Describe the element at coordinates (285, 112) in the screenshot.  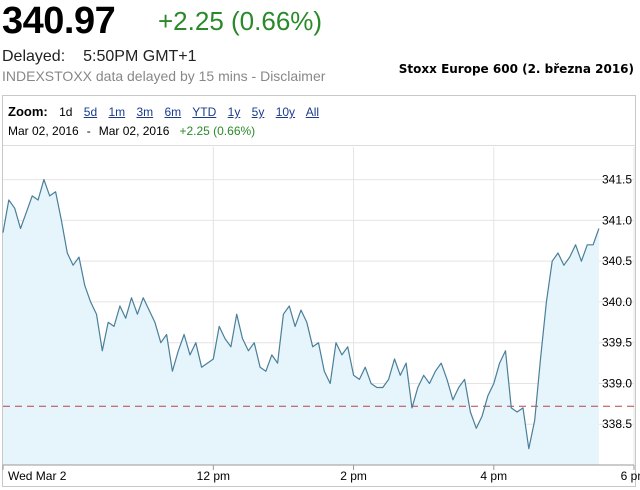
I see `zoom-option-10y: 10y` at that location.